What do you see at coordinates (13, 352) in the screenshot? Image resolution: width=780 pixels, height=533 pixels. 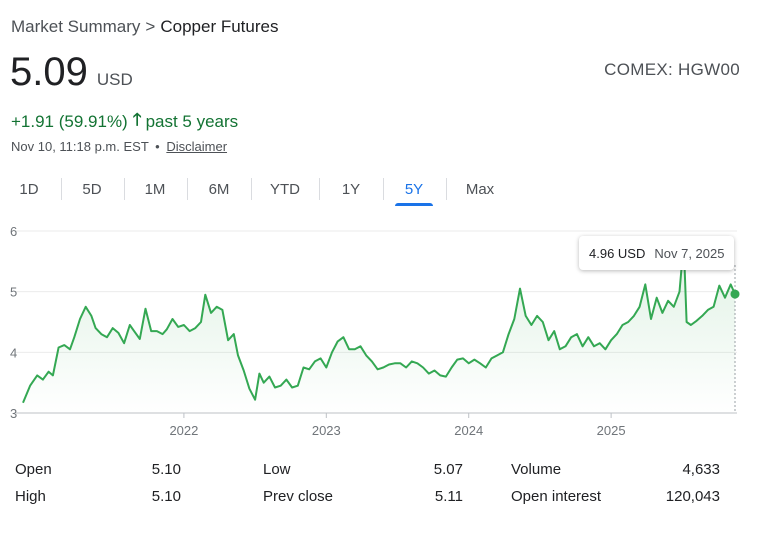 I see `y-tick-label: 4` at bounding box center [13, 352].